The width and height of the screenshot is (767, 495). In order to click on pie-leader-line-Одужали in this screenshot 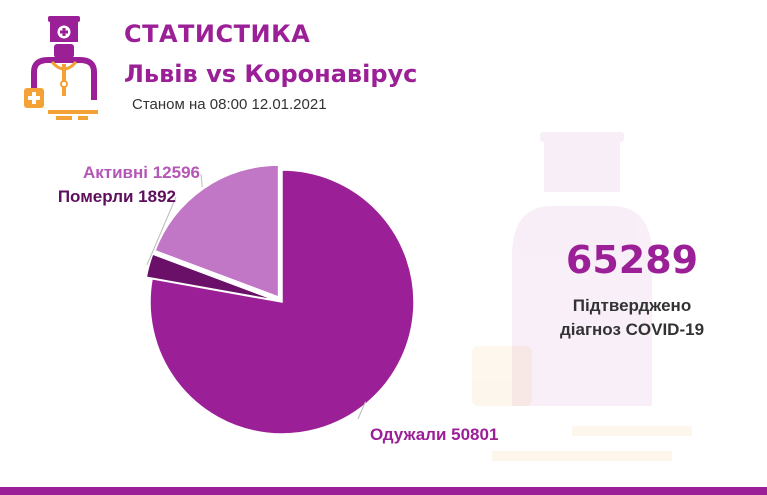, I will do `click(361, 410)`.